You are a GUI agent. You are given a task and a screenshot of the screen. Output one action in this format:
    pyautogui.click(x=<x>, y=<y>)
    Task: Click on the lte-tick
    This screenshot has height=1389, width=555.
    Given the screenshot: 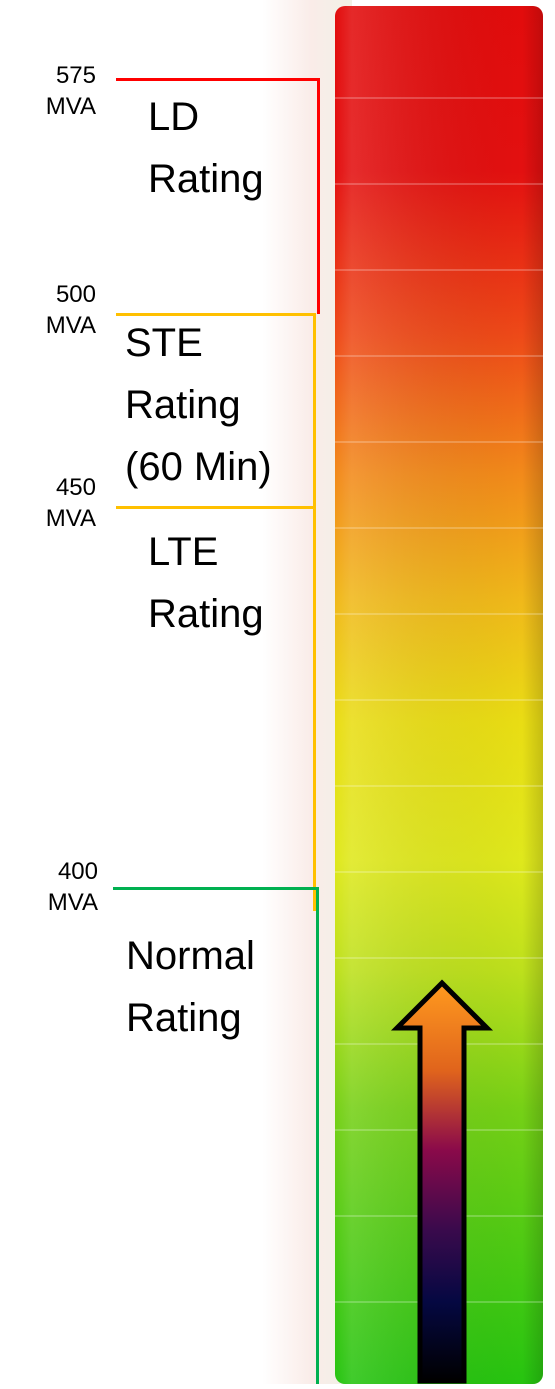 What is the action you would take?
    pyautogui.click(x=216, y=507)
    